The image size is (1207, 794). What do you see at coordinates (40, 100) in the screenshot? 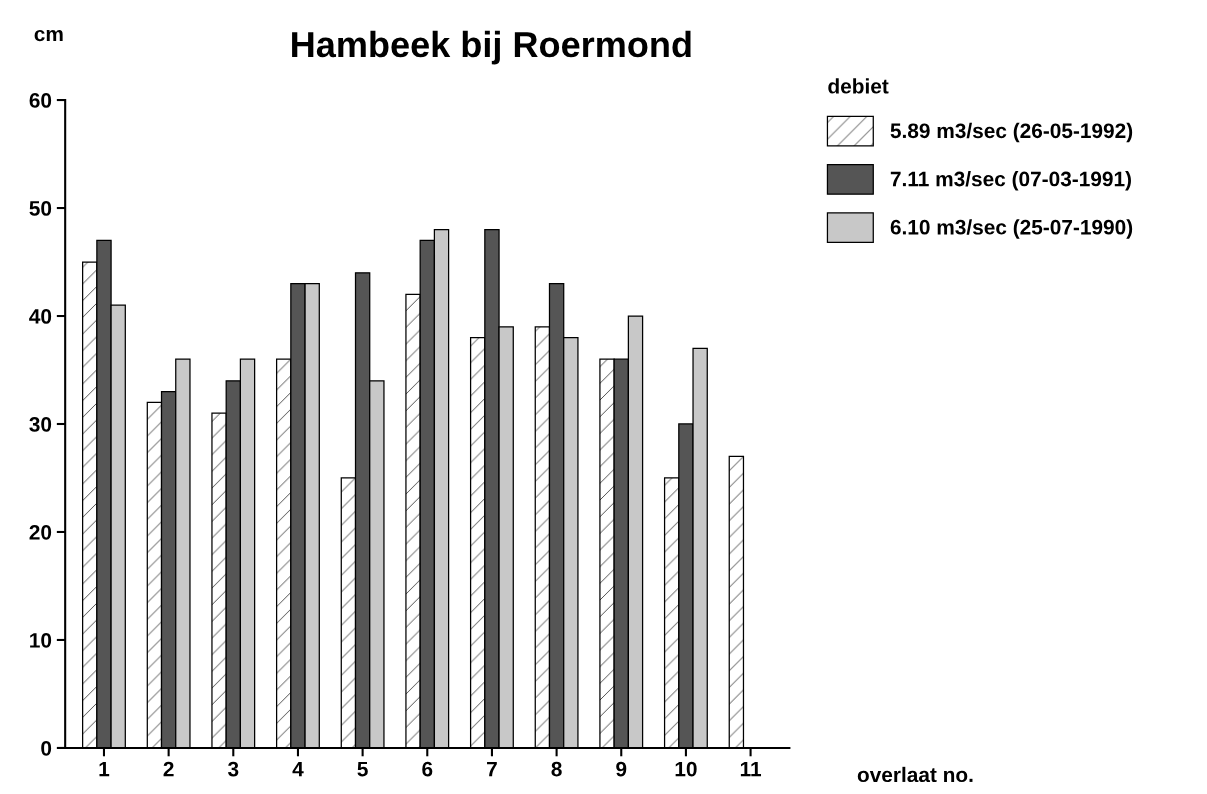
I see `y-tick-label: 60` at bounding box center [40, 100].